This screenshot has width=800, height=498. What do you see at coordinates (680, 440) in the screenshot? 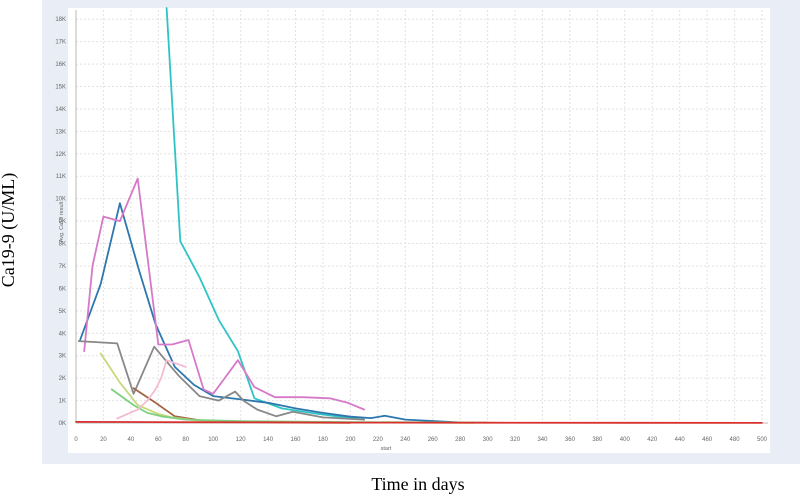
I see `x-tick-label: 440` at bounding box center [680, 440].